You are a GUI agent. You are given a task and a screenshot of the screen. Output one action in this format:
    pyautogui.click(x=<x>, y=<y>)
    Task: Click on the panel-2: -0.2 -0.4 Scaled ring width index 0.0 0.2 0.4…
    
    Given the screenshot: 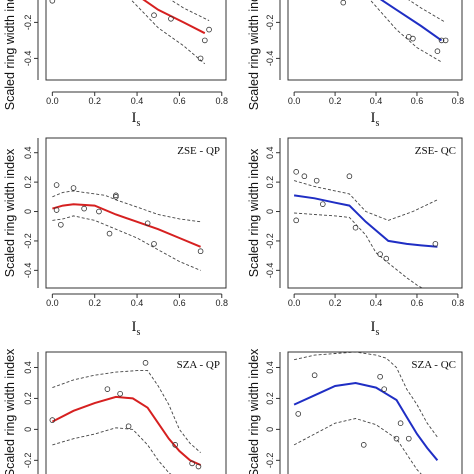 What is the action you would take?
    pyautogui.click(x=355, y=64)
    